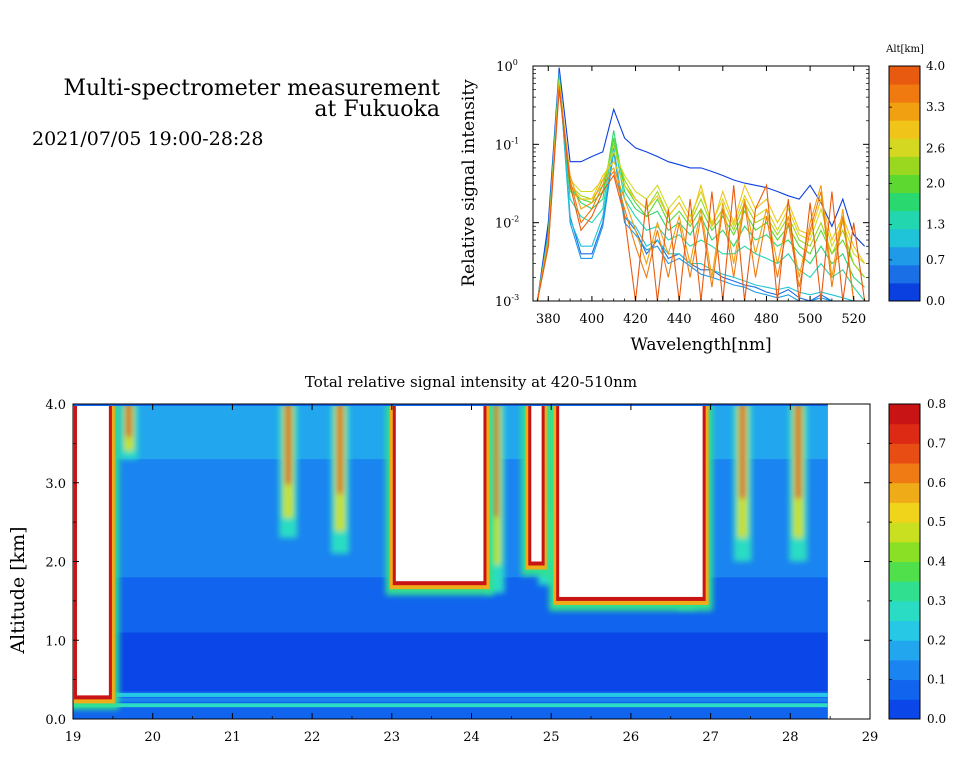  I want to click on spectrum-series-group, so click(701, 184).